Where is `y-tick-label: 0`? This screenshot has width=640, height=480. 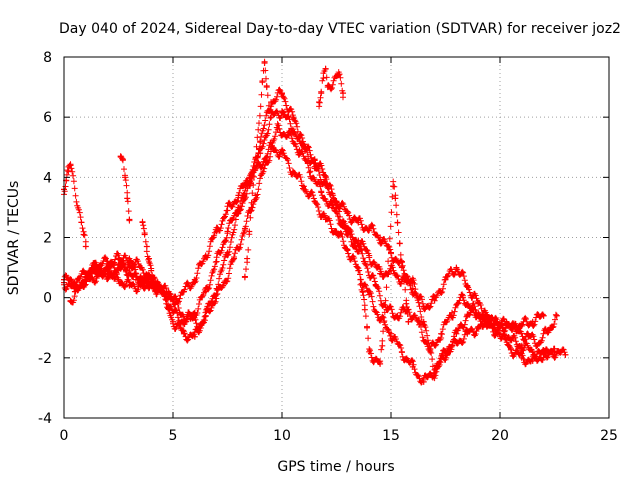 y-tick-label: 0 is located at coordinates (47, 299).